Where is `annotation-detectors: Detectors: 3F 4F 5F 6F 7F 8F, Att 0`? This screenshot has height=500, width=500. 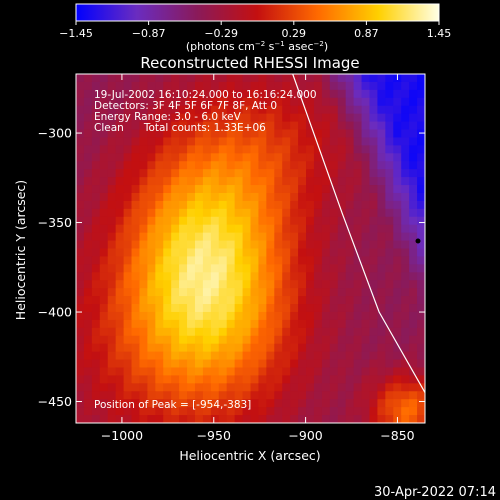 annotation-detectors: Detectors: 3F 4F 5F 6F 7F 8F, Att 0 is located at coordinates (185, 106).